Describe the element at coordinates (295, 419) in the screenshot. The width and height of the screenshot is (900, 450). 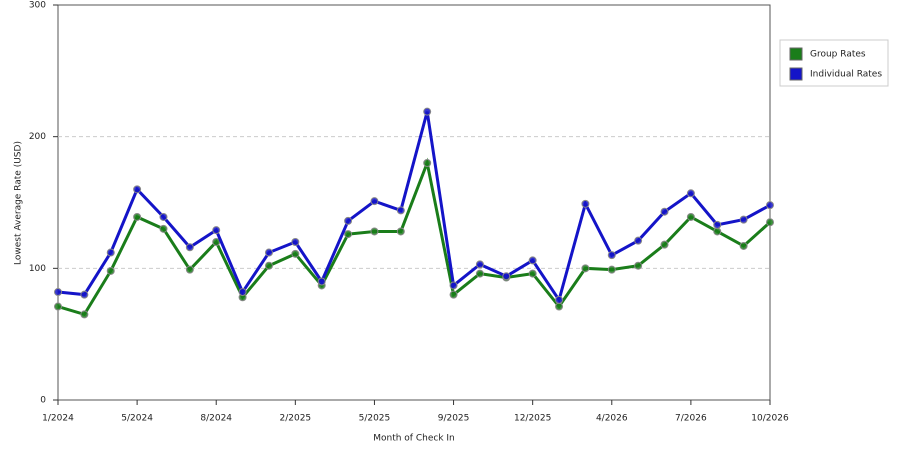
I see `x-tick-label: 2/2025` at that location.